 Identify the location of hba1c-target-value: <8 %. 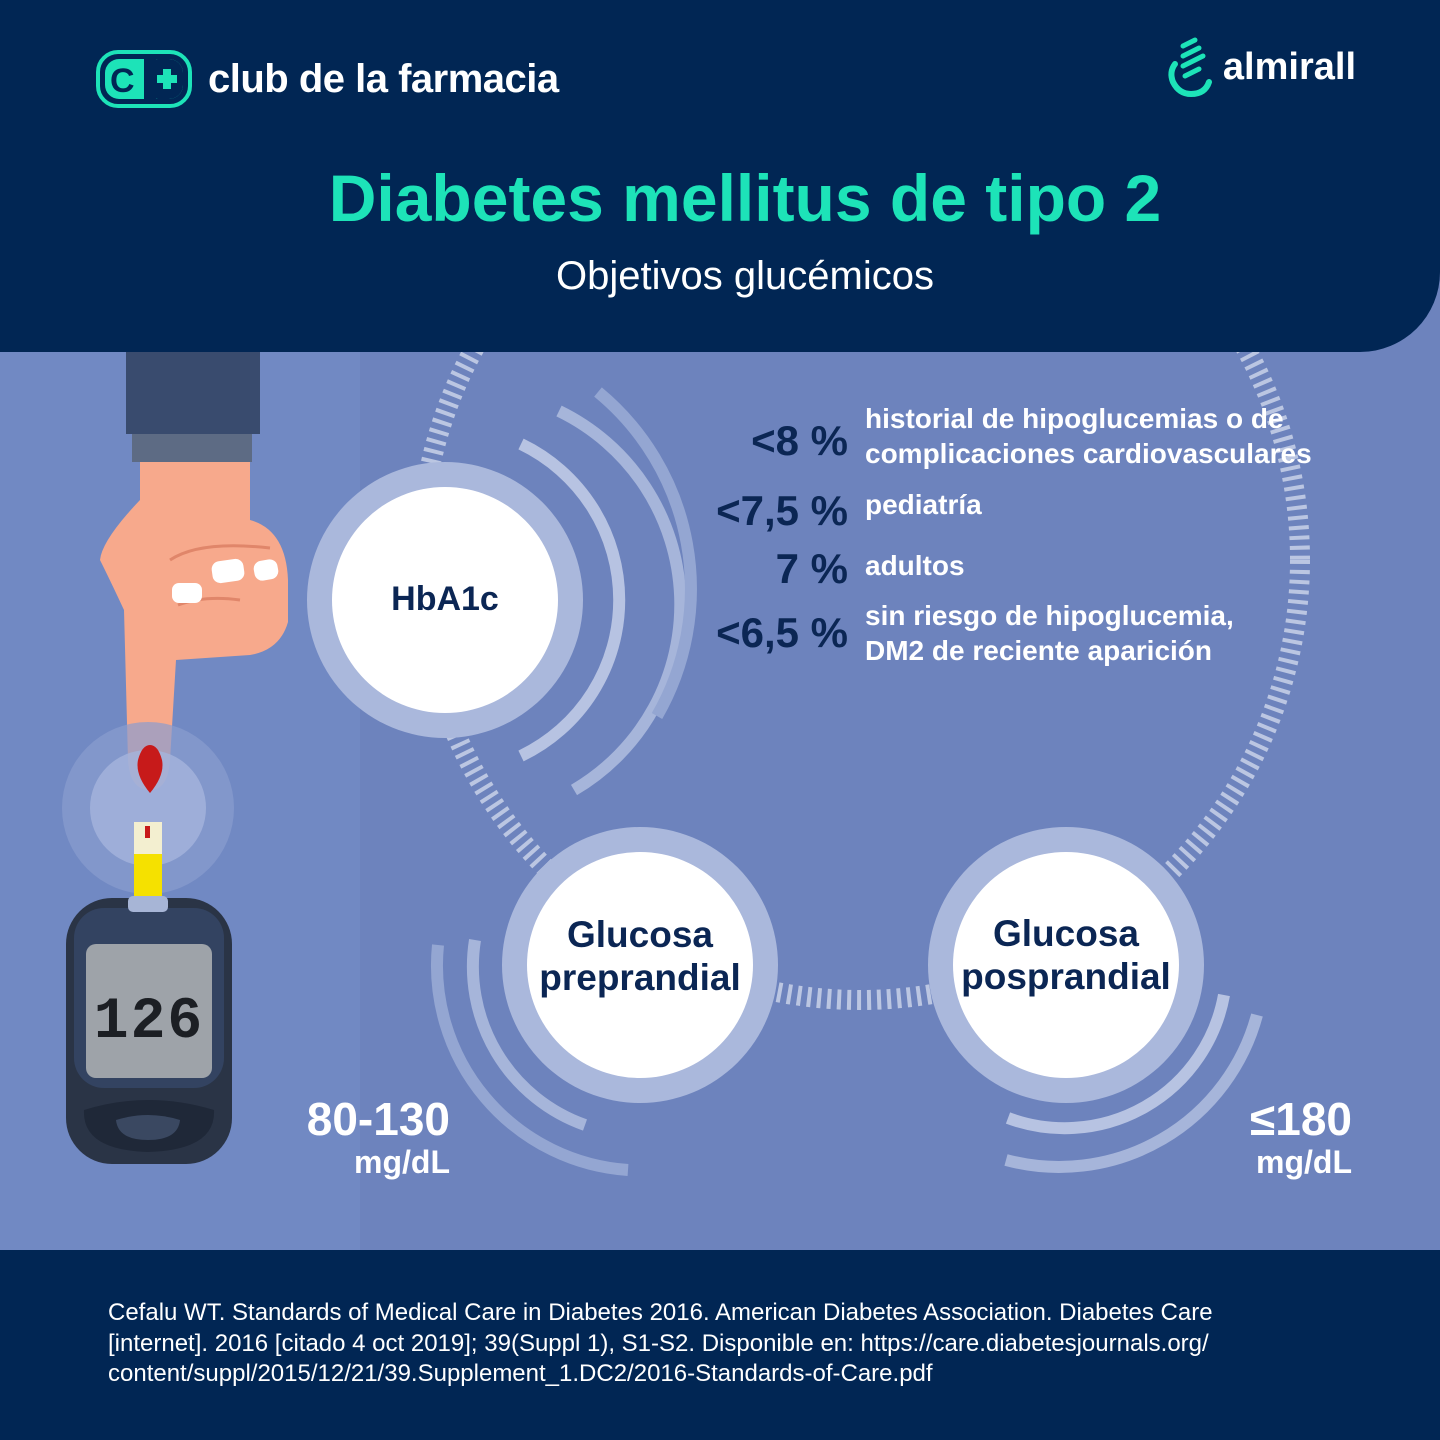
(799, 440).